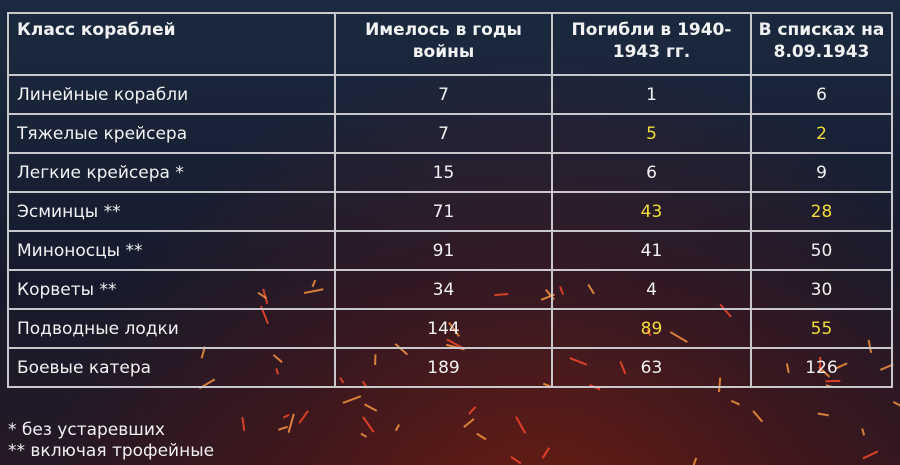  Describe the element at coordinates (443, 211) in the screenshot. I see `table-cell: 71` at that location.